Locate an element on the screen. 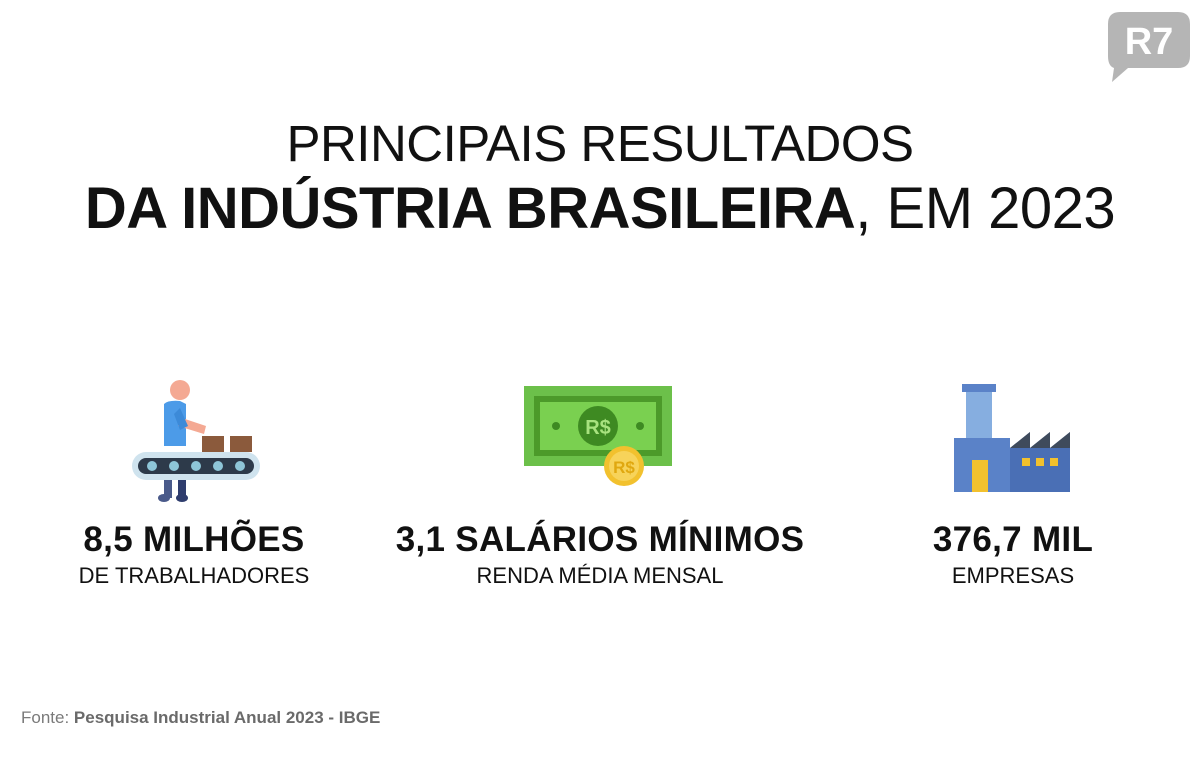 This screenshot has width=1200, height=758. stat-value: 376,7 MIL is located at coordinates (1013, 539).